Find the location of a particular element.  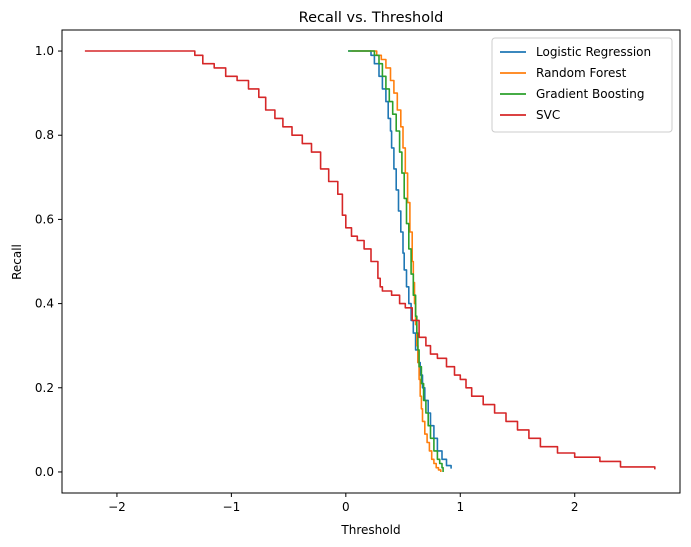

x-tick-label: −2 is located at coordinates (117, 507).